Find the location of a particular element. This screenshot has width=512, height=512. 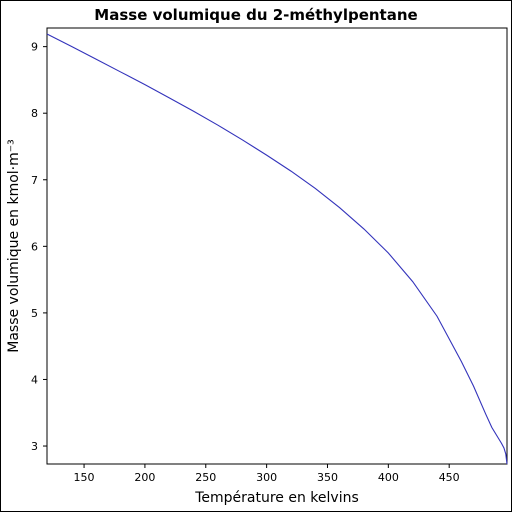

x-tick-label: 450 is located at coordinates (449, 477).